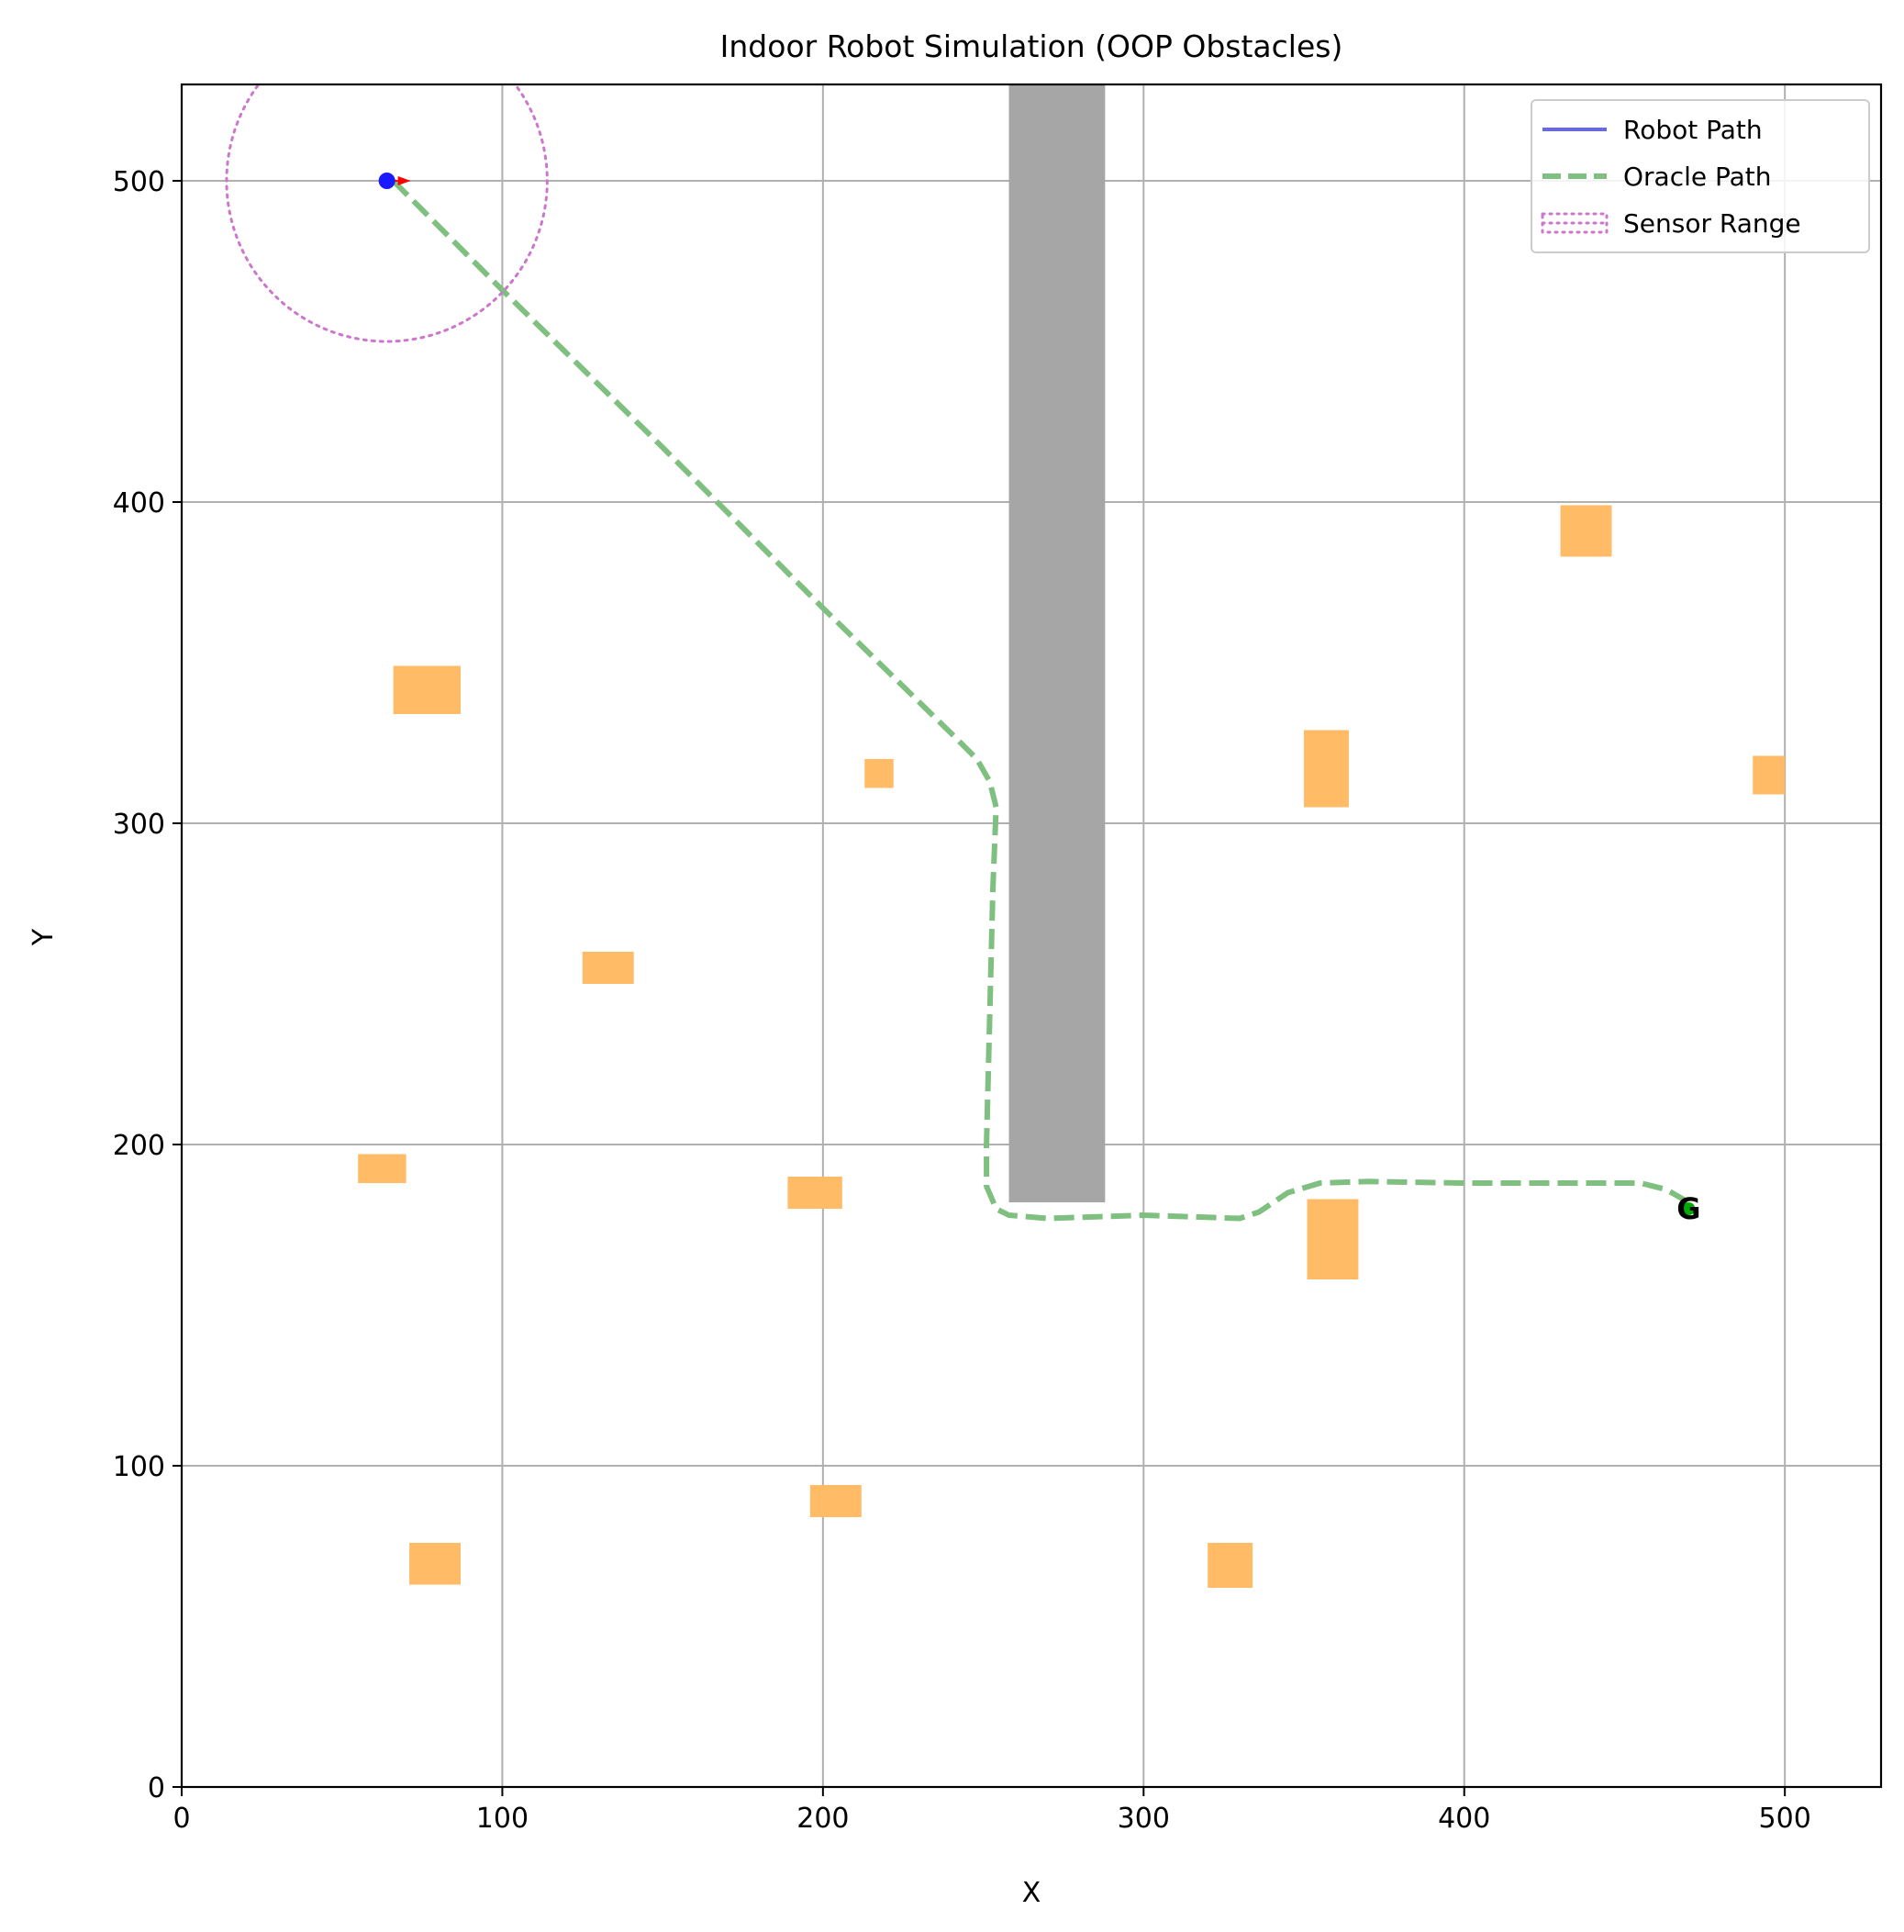  Describe the element at coordinates (139, 825) in the screenshot. I see `y-tick-label: 300` at that location.